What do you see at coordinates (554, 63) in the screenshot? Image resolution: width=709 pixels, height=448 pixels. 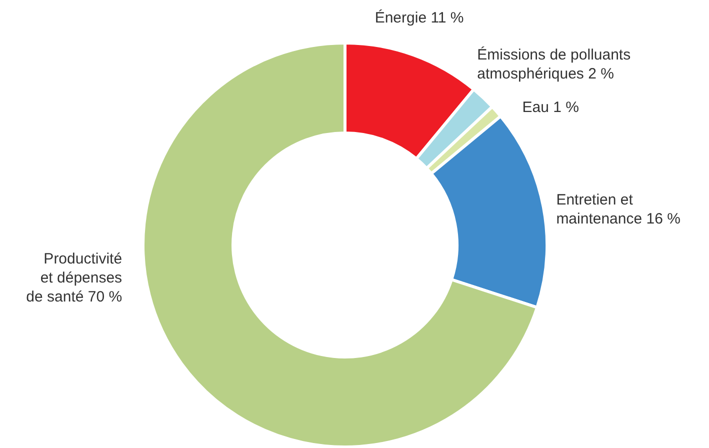 I see `slice-label: Émissions de polluants atmosphériques 2 %` at bounding box center [554, 63].